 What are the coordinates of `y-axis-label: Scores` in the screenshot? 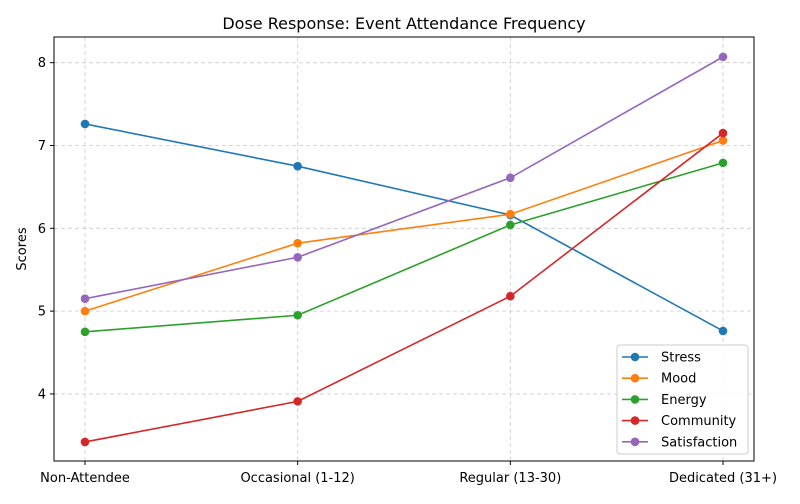 It's located at (22, 248).